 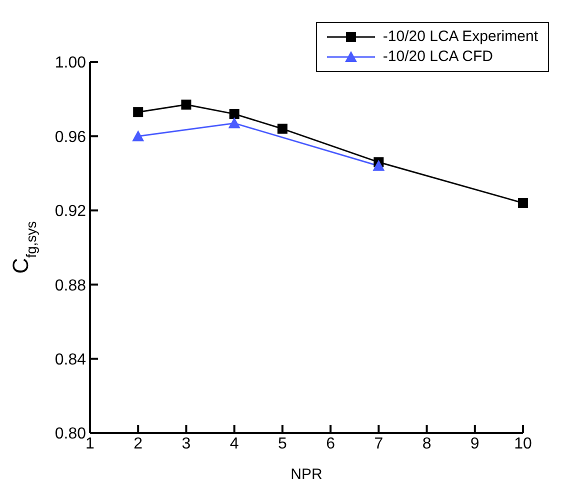 I want to click on x-axis-title: NPR, so click(x=306, y=474).